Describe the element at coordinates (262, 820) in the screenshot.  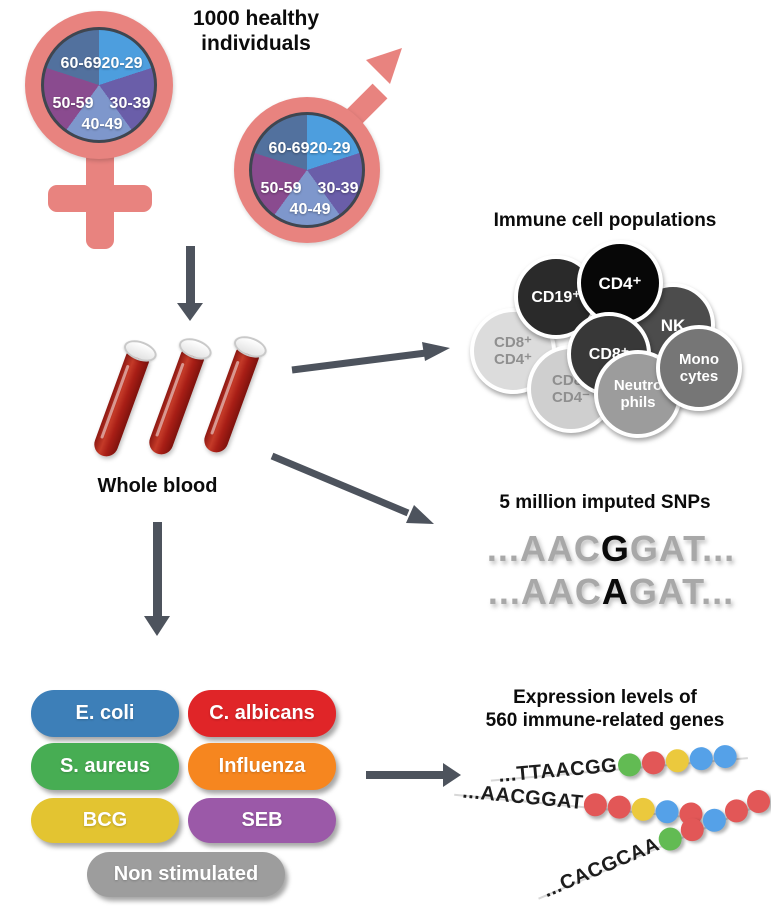
I see `stimulus-pill-seb: SEB` at that location.